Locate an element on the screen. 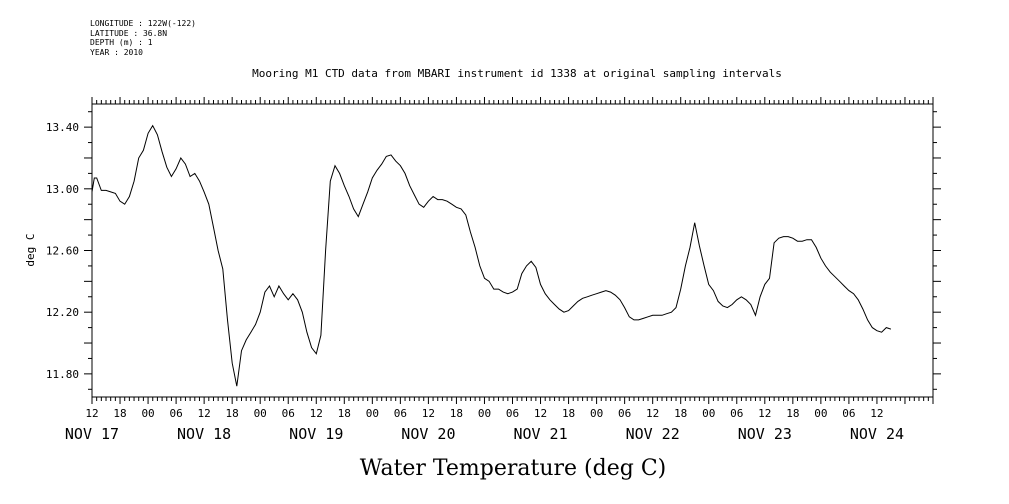 The width and height of the screenshot is (1009, 504). depth-label: DEPTH (m) : 1 is located at coordinates (121, 43).